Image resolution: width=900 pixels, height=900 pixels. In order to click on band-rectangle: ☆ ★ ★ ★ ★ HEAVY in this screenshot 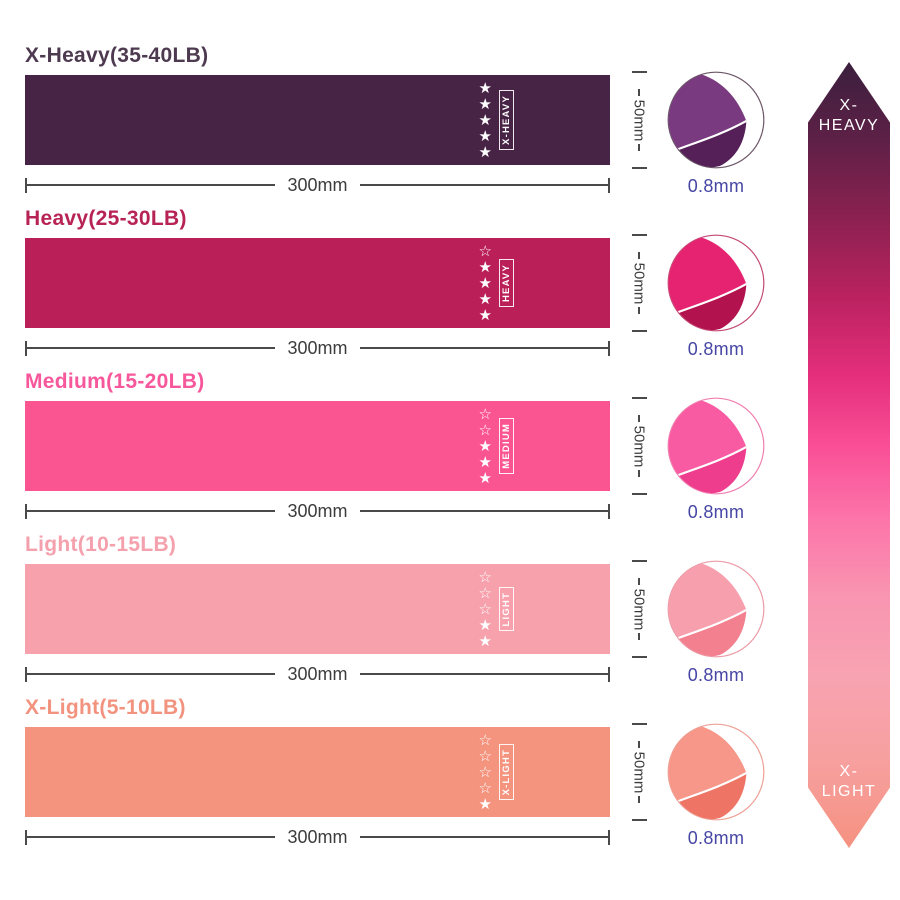, I will do `click(317, 283)`.